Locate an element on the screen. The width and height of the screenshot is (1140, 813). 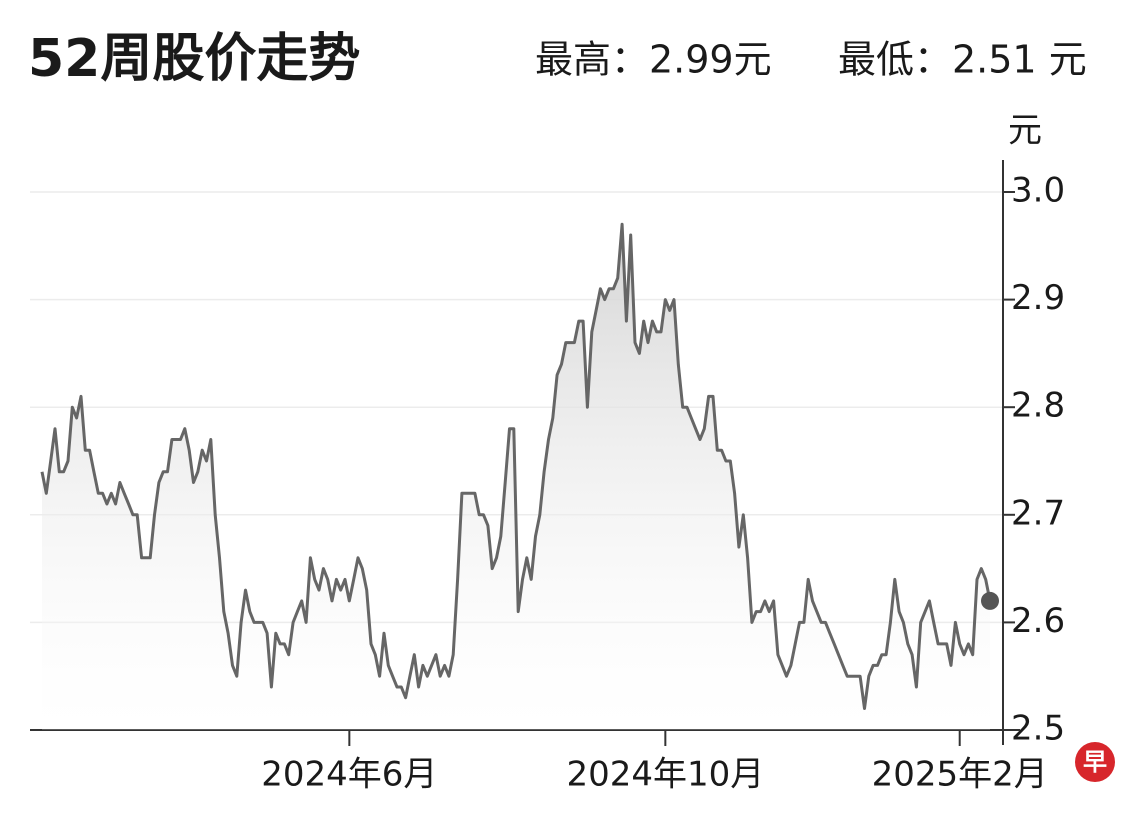
x-tick-label: 2025年2月 is located at coordinates (960, 775).